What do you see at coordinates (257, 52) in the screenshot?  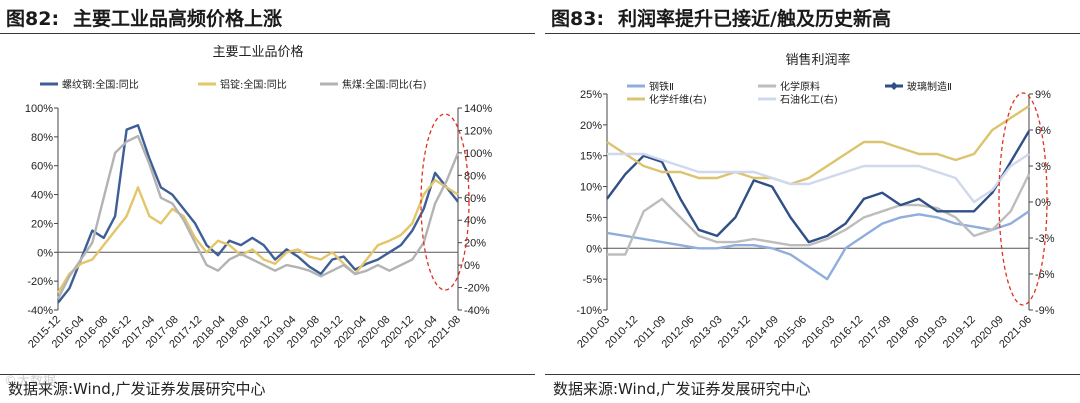 I see `chart-title: 主要工业品价格` at bounding box center [257, 52].